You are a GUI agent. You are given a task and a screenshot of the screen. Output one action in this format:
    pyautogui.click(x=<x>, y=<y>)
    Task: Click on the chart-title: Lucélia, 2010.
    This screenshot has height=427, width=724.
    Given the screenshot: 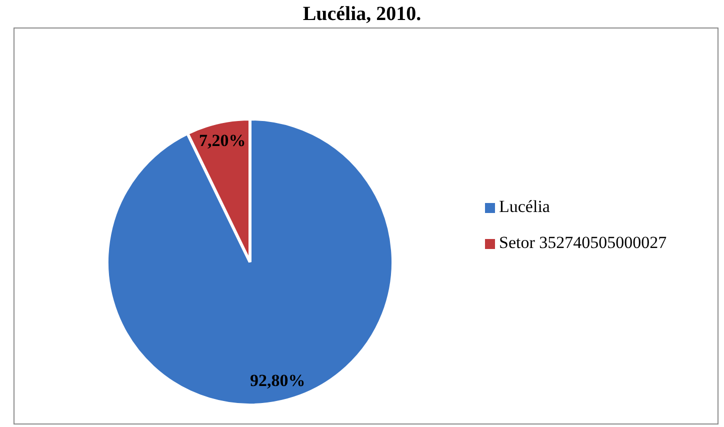 What is the action you would take?
    pyautogui.click(x=362, y=14)
    